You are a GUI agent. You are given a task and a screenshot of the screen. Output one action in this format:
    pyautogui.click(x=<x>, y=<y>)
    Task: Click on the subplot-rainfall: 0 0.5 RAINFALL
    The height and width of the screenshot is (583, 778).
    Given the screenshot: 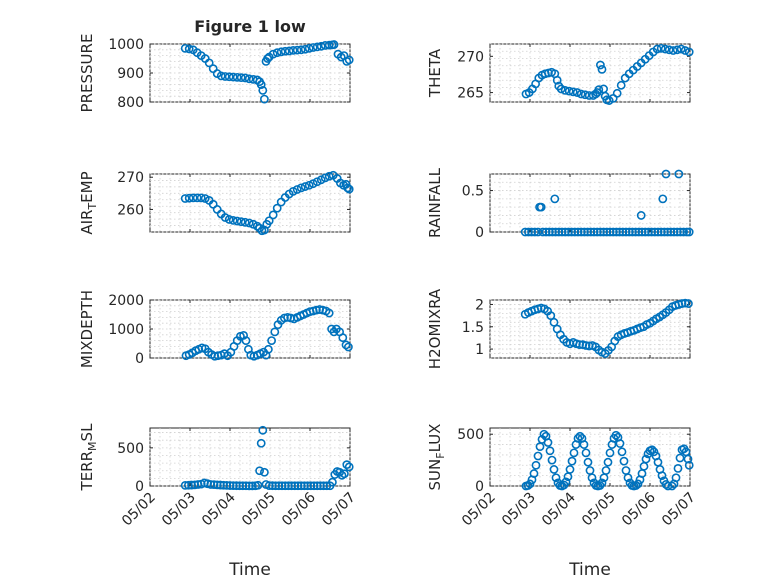 What is the action you would take?
    pyautogui.click(x=560, y=204)
    